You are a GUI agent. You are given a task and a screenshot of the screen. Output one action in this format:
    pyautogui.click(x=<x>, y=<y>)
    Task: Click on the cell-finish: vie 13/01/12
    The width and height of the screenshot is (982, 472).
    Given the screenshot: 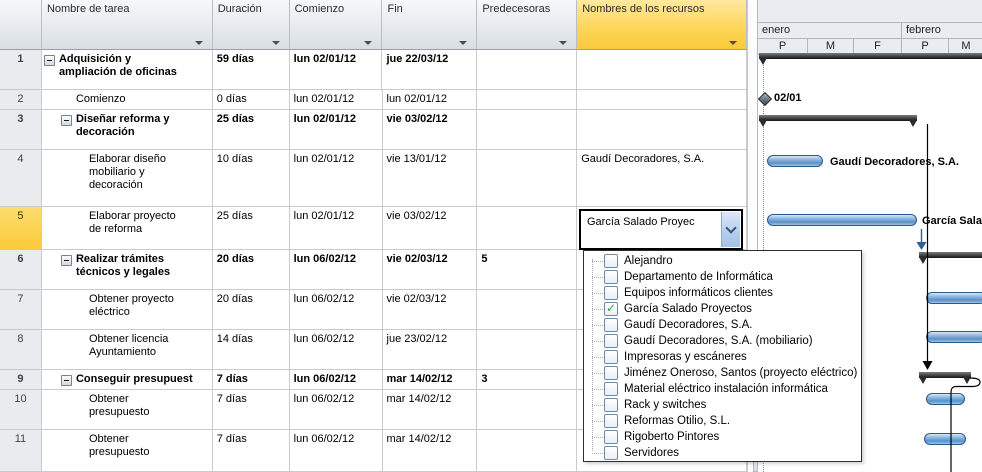 What is the action you would take?
    pyautogui.click(x=430, y=178)
    